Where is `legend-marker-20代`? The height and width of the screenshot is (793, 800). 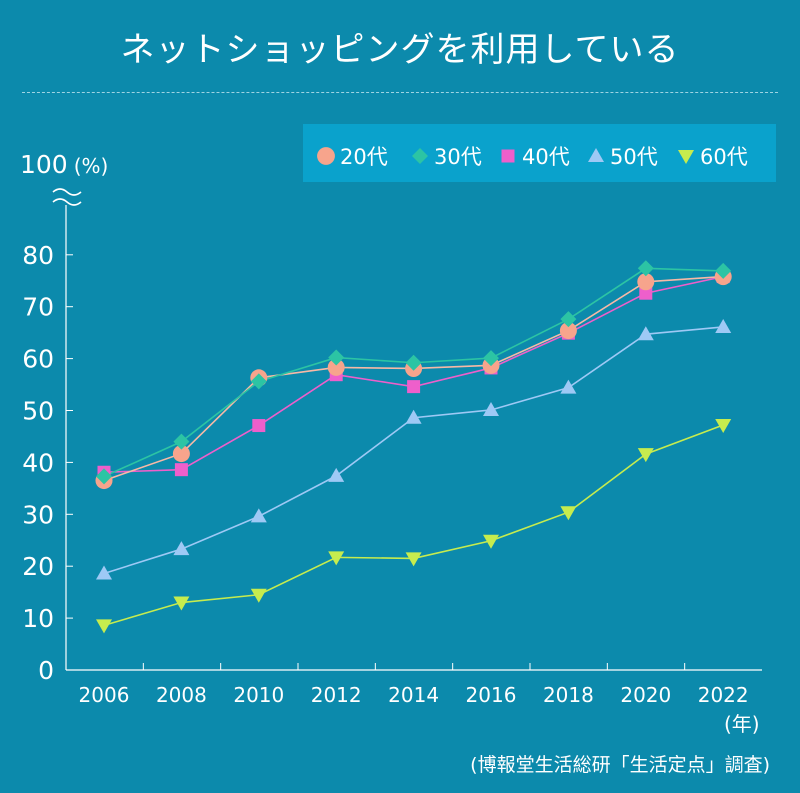
legend-marker-20代 is located at coordinates (326, 156).